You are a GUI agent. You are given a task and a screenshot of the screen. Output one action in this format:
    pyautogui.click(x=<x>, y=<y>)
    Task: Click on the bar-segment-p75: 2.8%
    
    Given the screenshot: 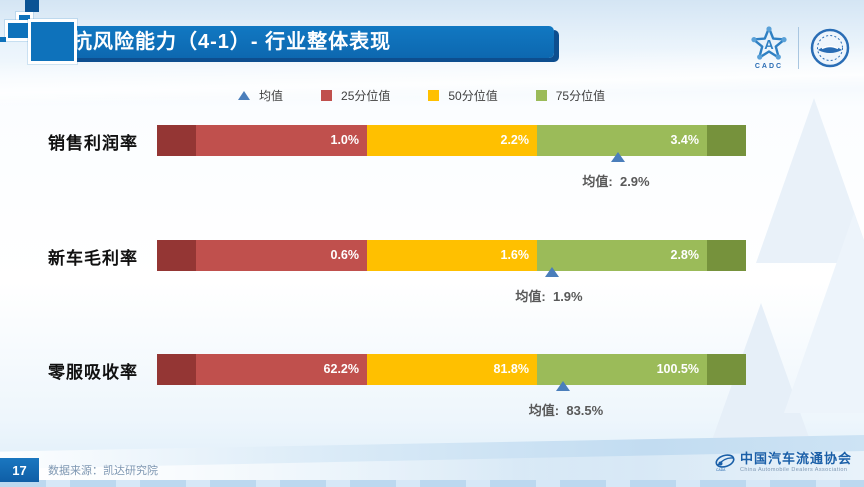 What is the action you would take?
    pyautogui.click(x=622, y=255)
    